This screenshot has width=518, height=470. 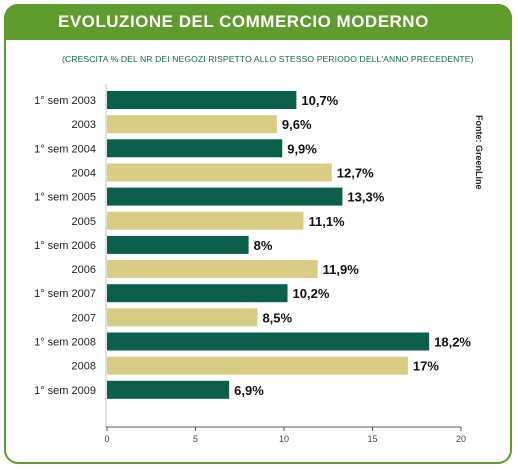 I want to click on category-label: 1° sem 2007, so click(x=65, y=294).